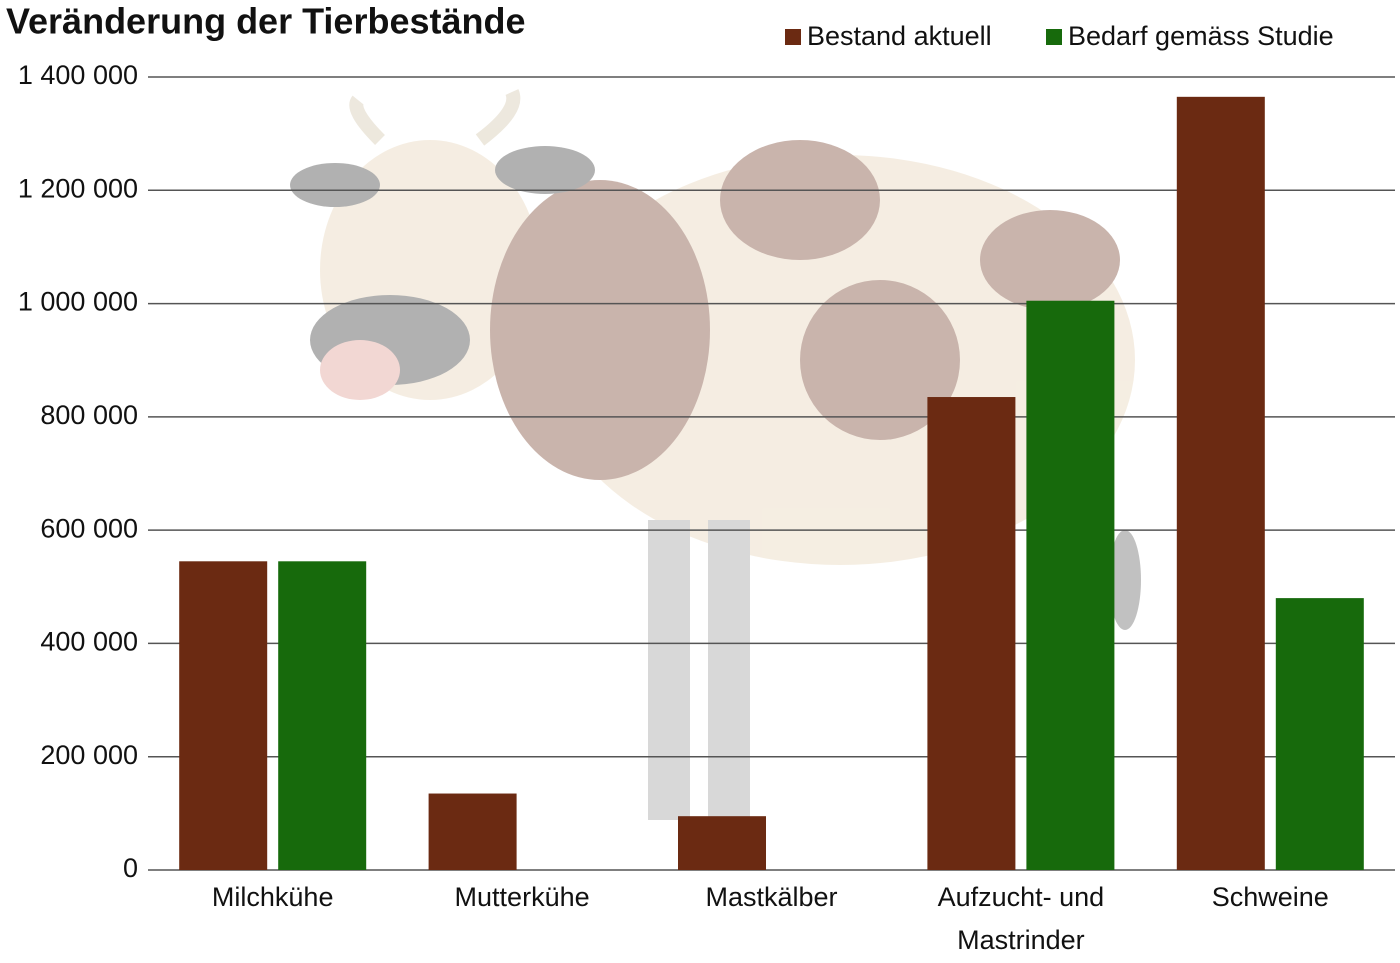 Image resolution: width=1400 pixels, height=963 pixels. I want to click on y-tick-label: 600 000, so click(89, 528).